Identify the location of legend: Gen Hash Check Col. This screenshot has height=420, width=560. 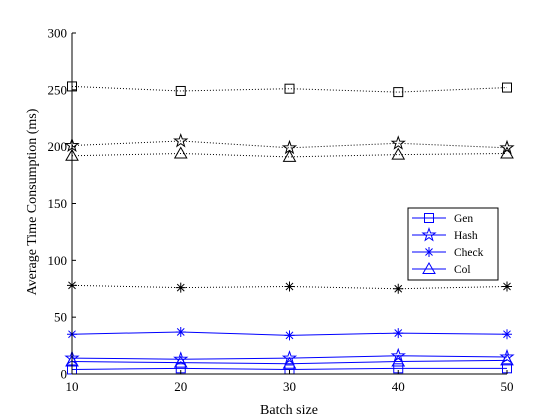
(453, 244).